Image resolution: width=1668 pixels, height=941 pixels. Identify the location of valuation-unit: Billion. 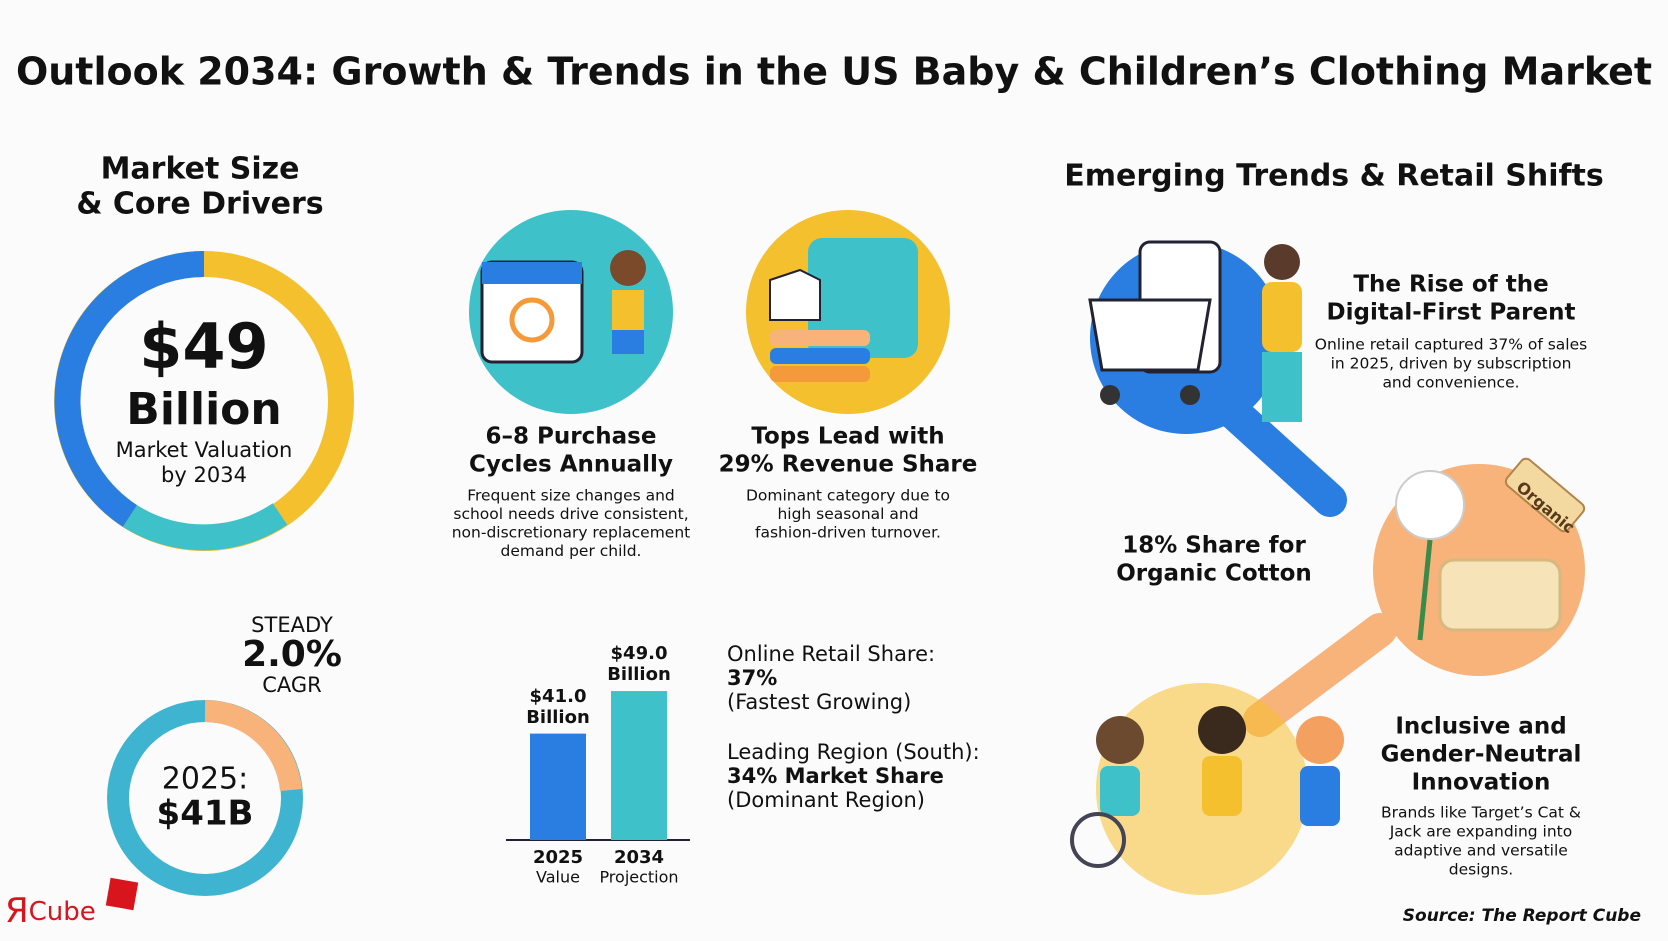
(203, 409).